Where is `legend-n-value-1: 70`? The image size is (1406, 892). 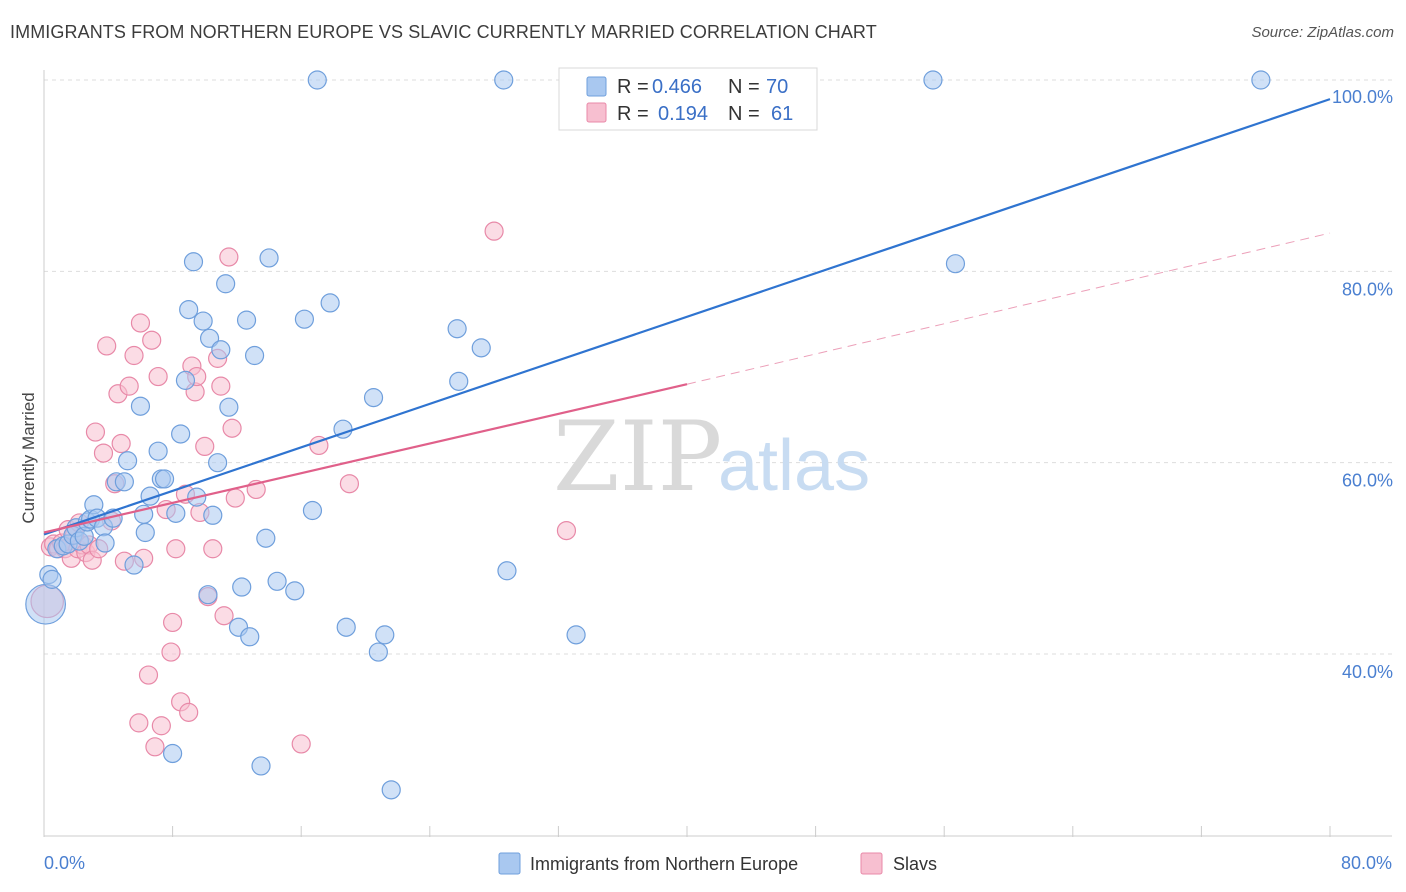 legend-n-value-1: 70 is located at coordinates (777, 87).